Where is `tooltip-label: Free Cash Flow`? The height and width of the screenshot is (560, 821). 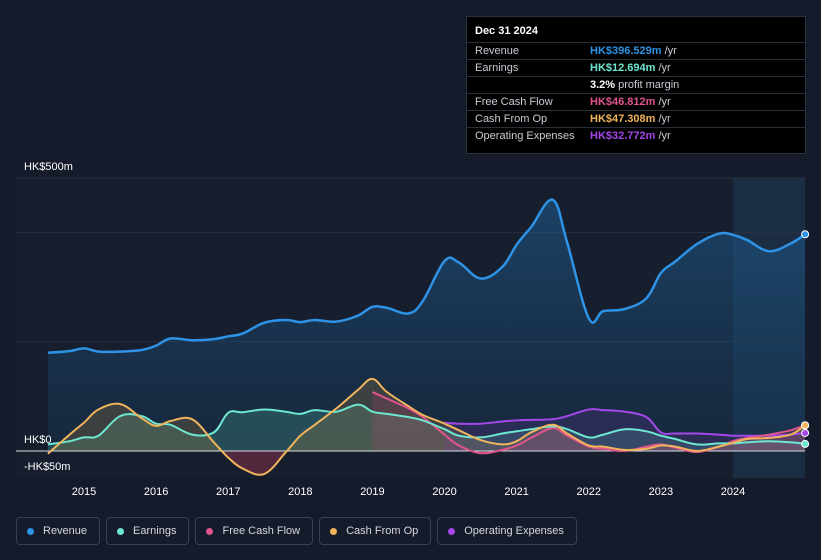
tooltip-label: Free Cash Flow is located at coordinates (514, 102).